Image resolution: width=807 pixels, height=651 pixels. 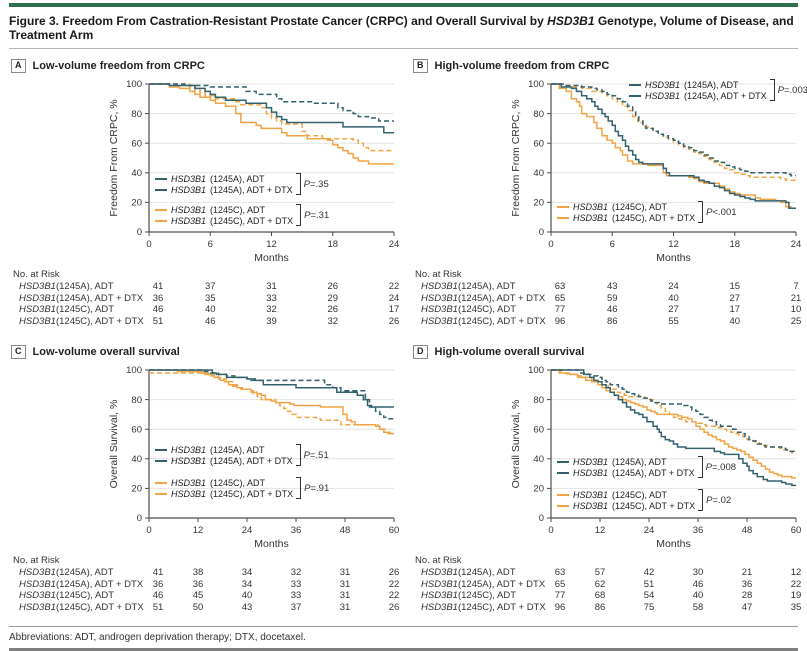 What do you see at coordinates (345, 572) in the screenshot?
I see `risk-count: 31` at bounding box center [345, 572].